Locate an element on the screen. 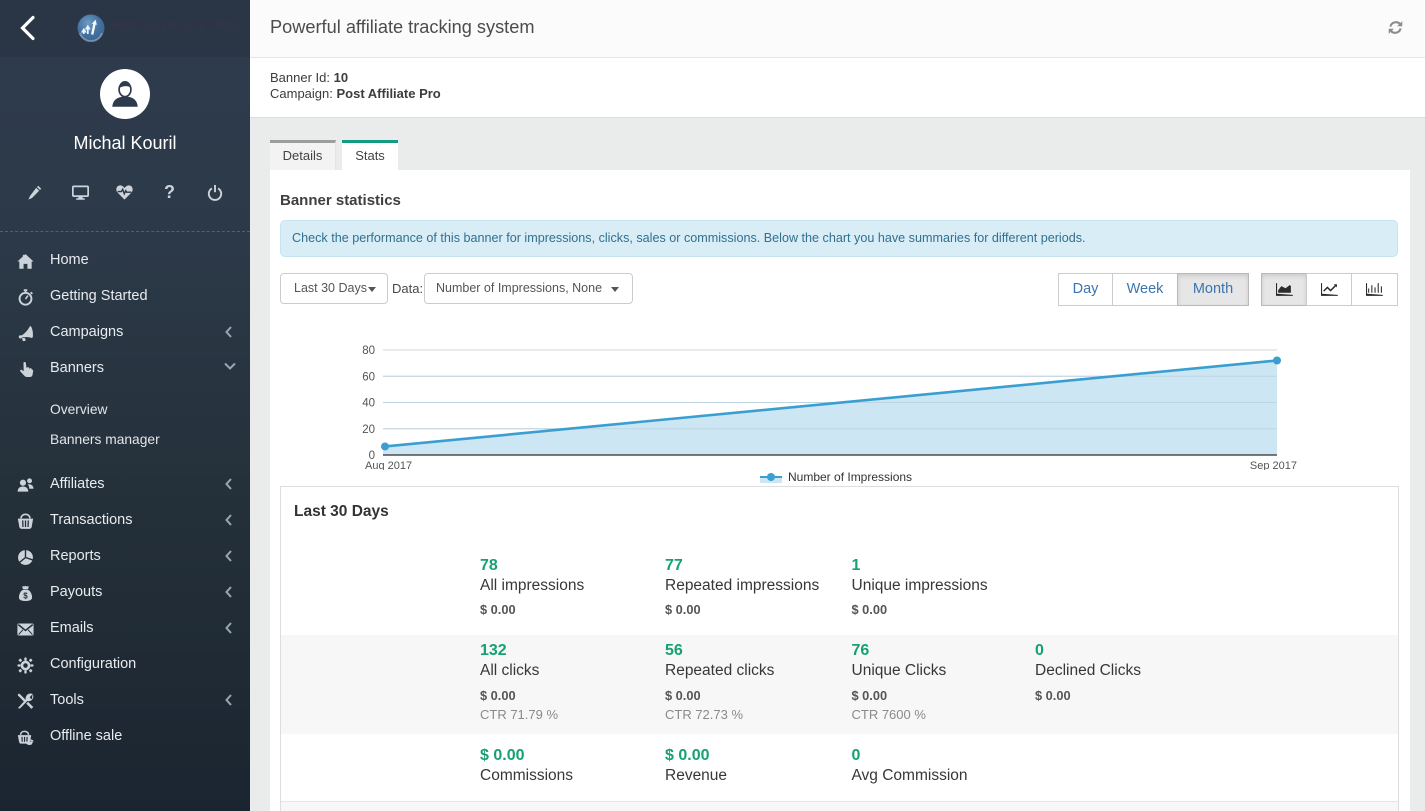 The width and height of the screenshot is (1425, 811). svg-text: 60 is located at coordinates (368, 377).